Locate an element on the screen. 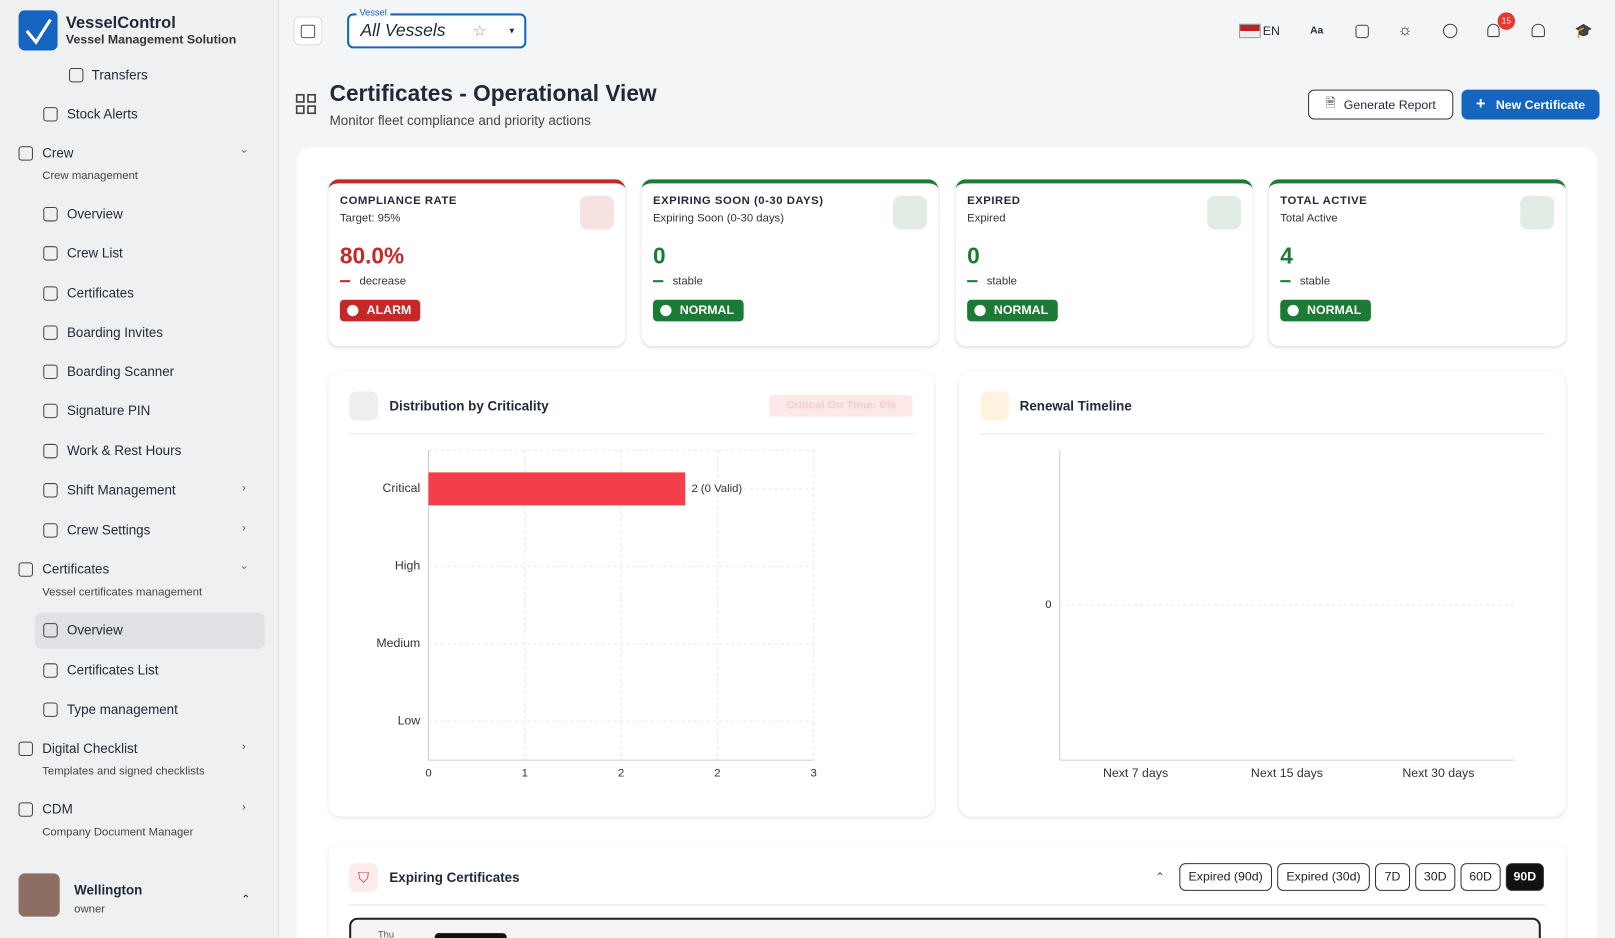 This screenshot has width=1615, height=938. filter-button: Expired (90d) is located at coordinates (1226, 877).